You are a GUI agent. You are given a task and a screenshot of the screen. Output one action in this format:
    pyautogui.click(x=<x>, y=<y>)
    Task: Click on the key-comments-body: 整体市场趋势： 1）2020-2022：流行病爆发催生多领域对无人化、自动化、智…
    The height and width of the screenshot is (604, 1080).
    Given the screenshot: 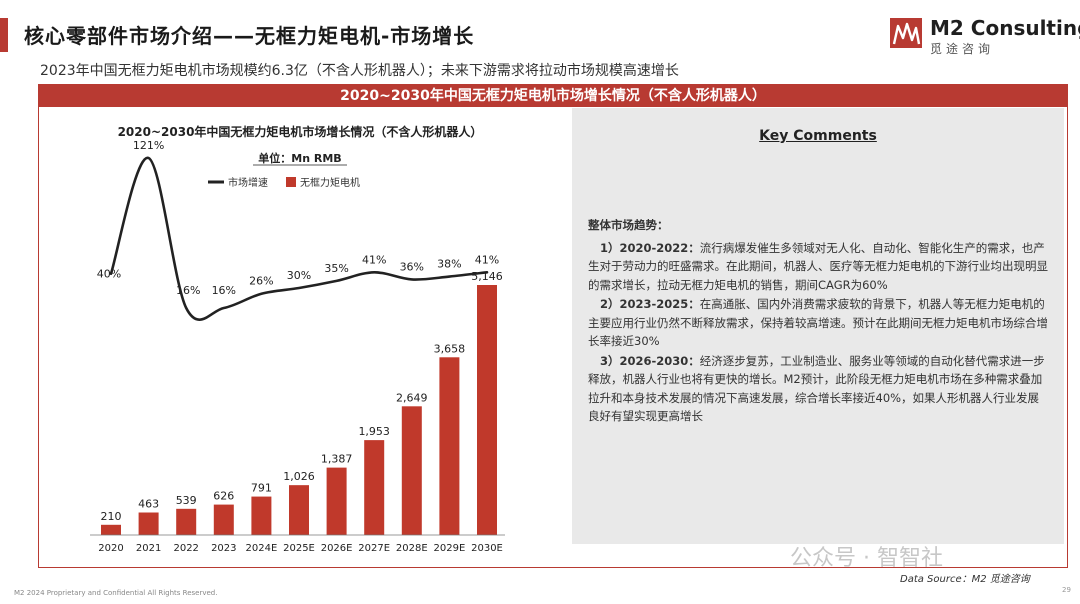 What is the action you would take?
    pyautogui.click(x=819, y=321)
    